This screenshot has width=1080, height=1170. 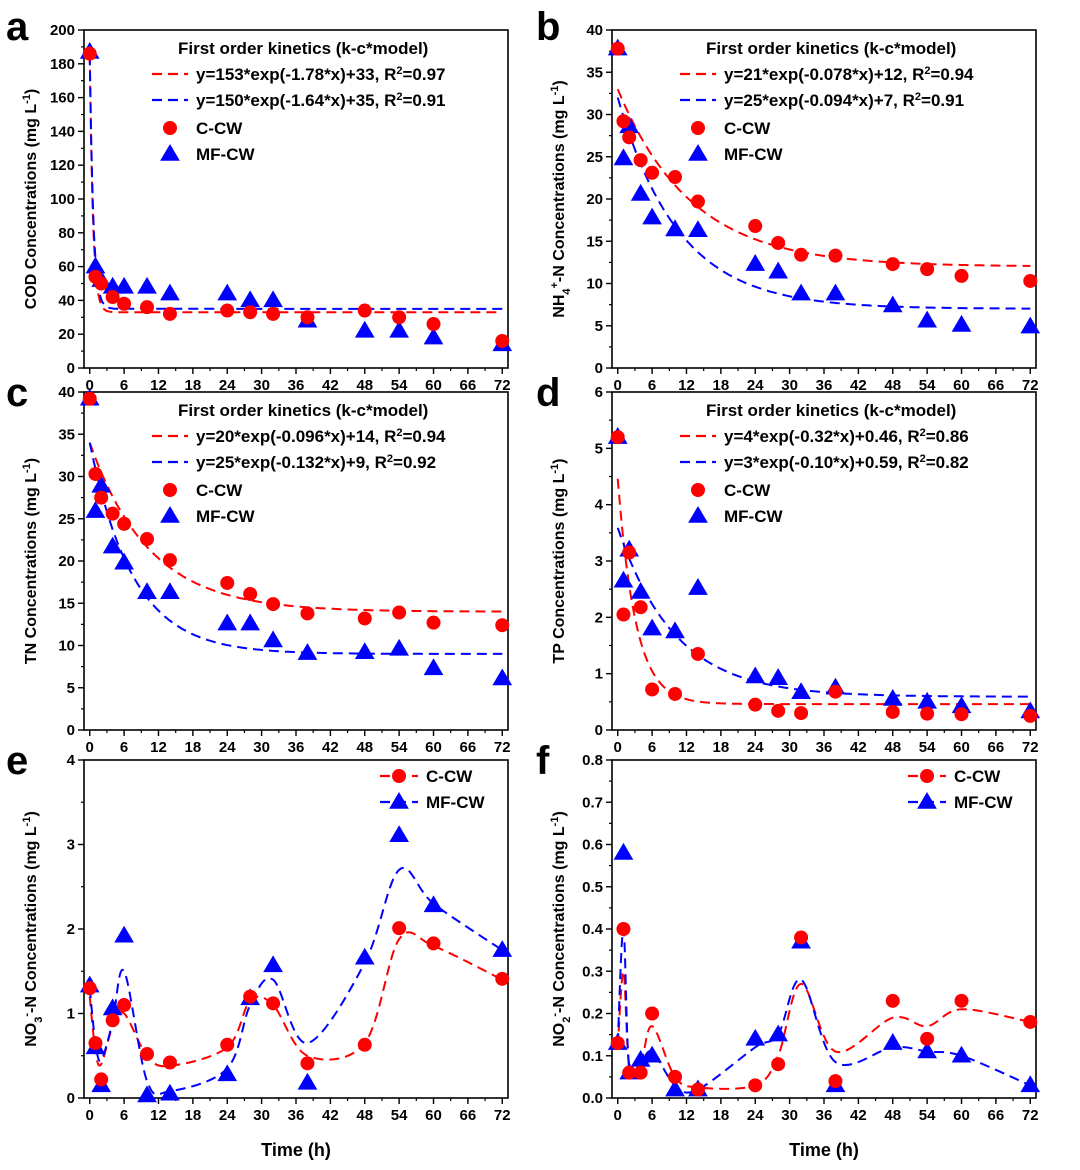 What do you see at coordinates (321, 74) in the screenshot?
I see `legend-fit-equation: y=153*exp(-1.78*x)+33, R2=0.97` at bounding box center [321, 74].